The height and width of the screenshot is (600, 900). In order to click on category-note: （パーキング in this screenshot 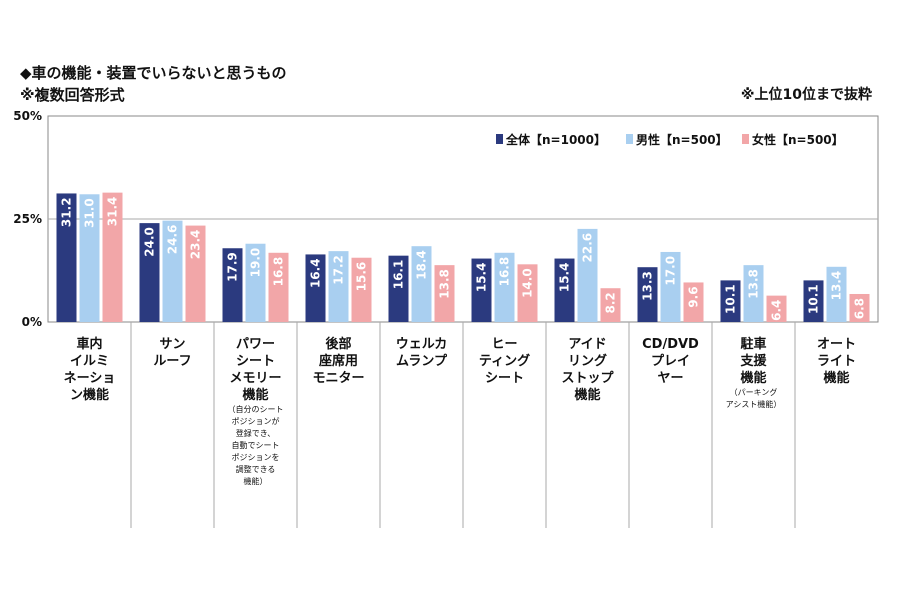, I will do `click(754, 392)`.